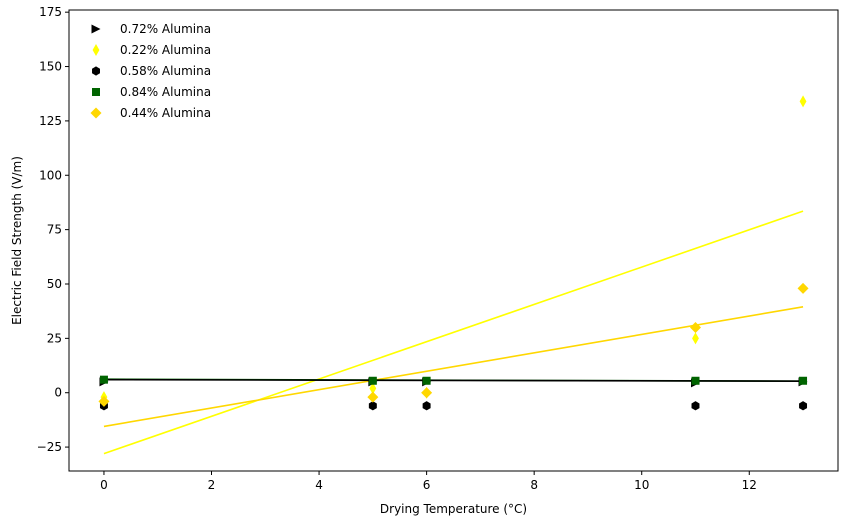 The width and height of the screenshot is (853, 525). I want to click on y-tick-label: 150, so click(50, 67).